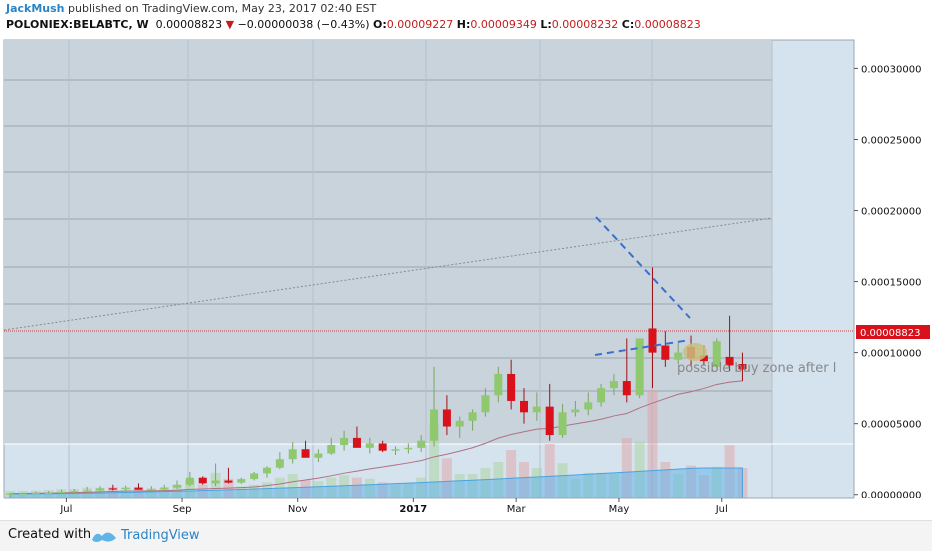 Image resolution: width=932 pixels, height=551 pixels. What do you see at coordinates (380, 24) in the screenshot?
I see `open-label: O:` at bounding box center [380, 24].